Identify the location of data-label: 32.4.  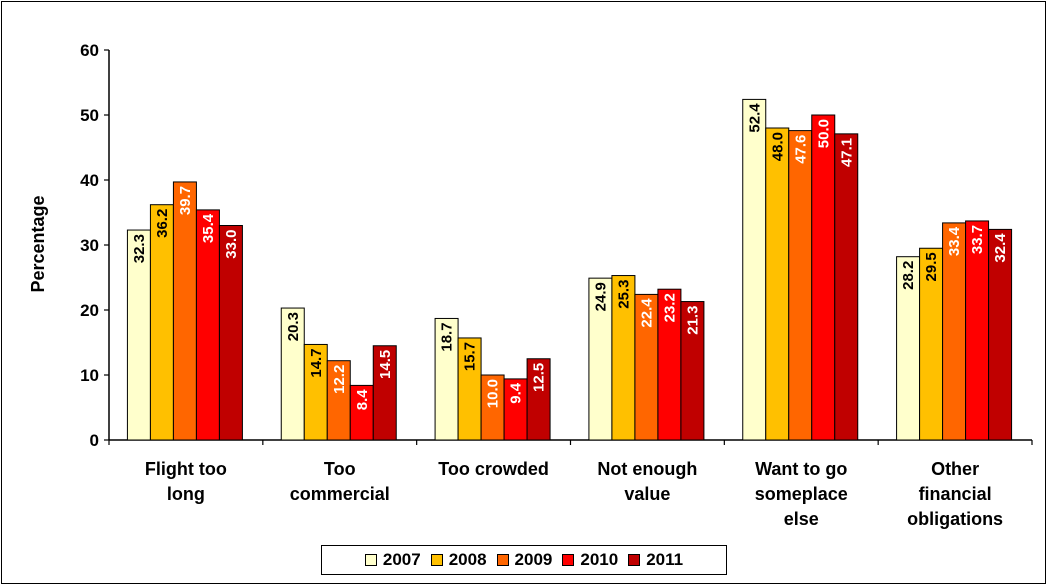
(1000, 248).